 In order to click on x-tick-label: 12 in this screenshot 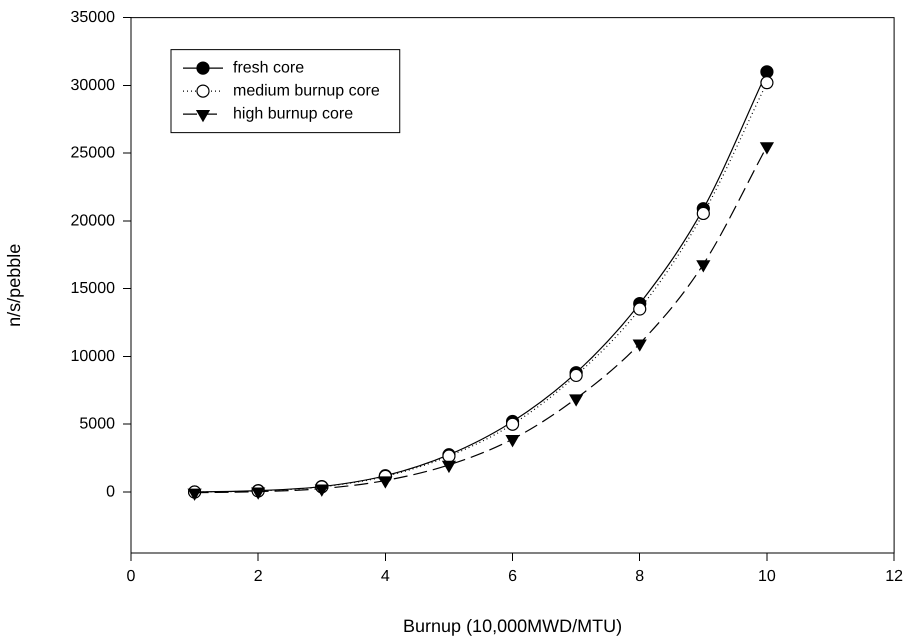, I will do `click(894, 577)`.